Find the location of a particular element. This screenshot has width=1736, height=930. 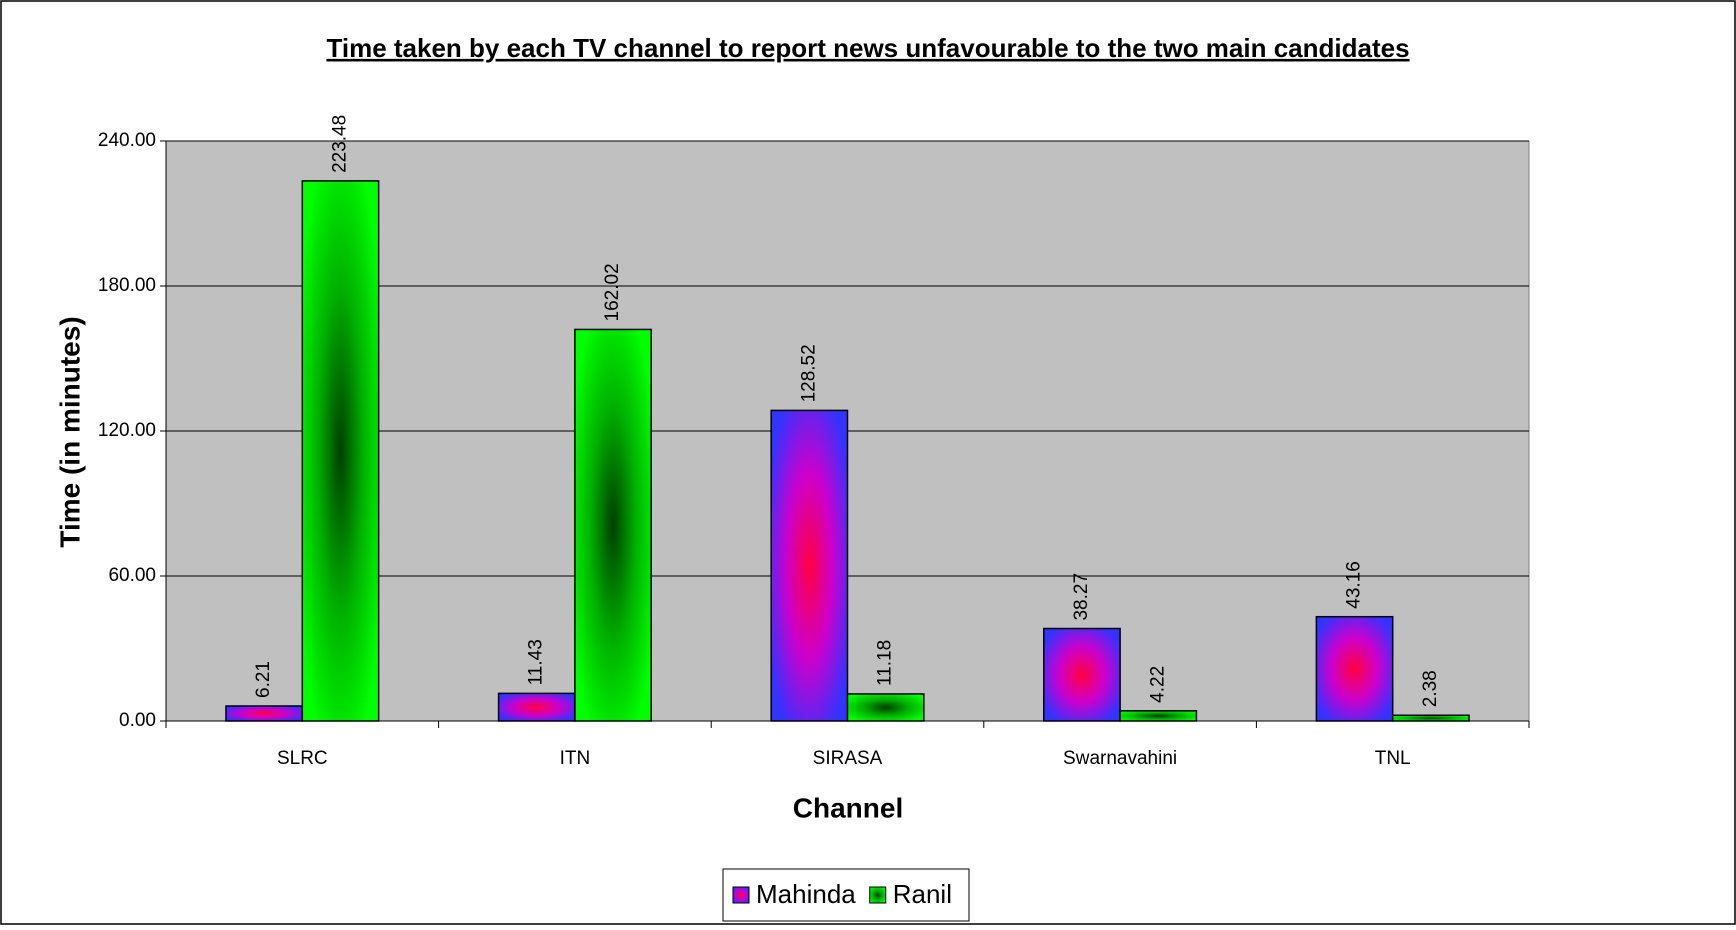

x-axis-title: Channel is located at coordinates (848, 807).